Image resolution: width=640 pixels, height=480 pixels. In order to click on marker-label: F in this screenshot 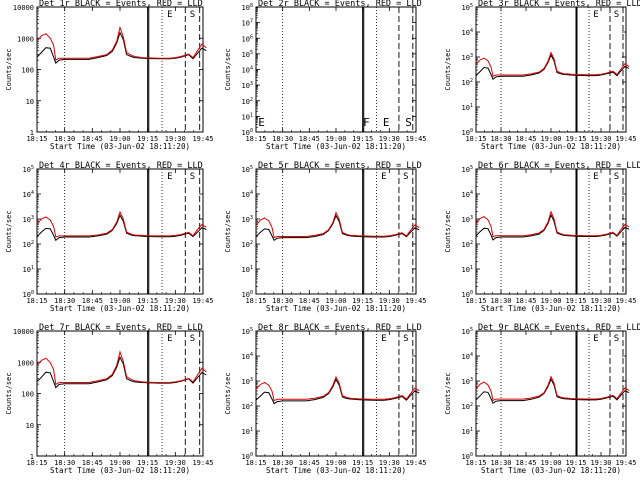, I will do `click(366, 122)`.